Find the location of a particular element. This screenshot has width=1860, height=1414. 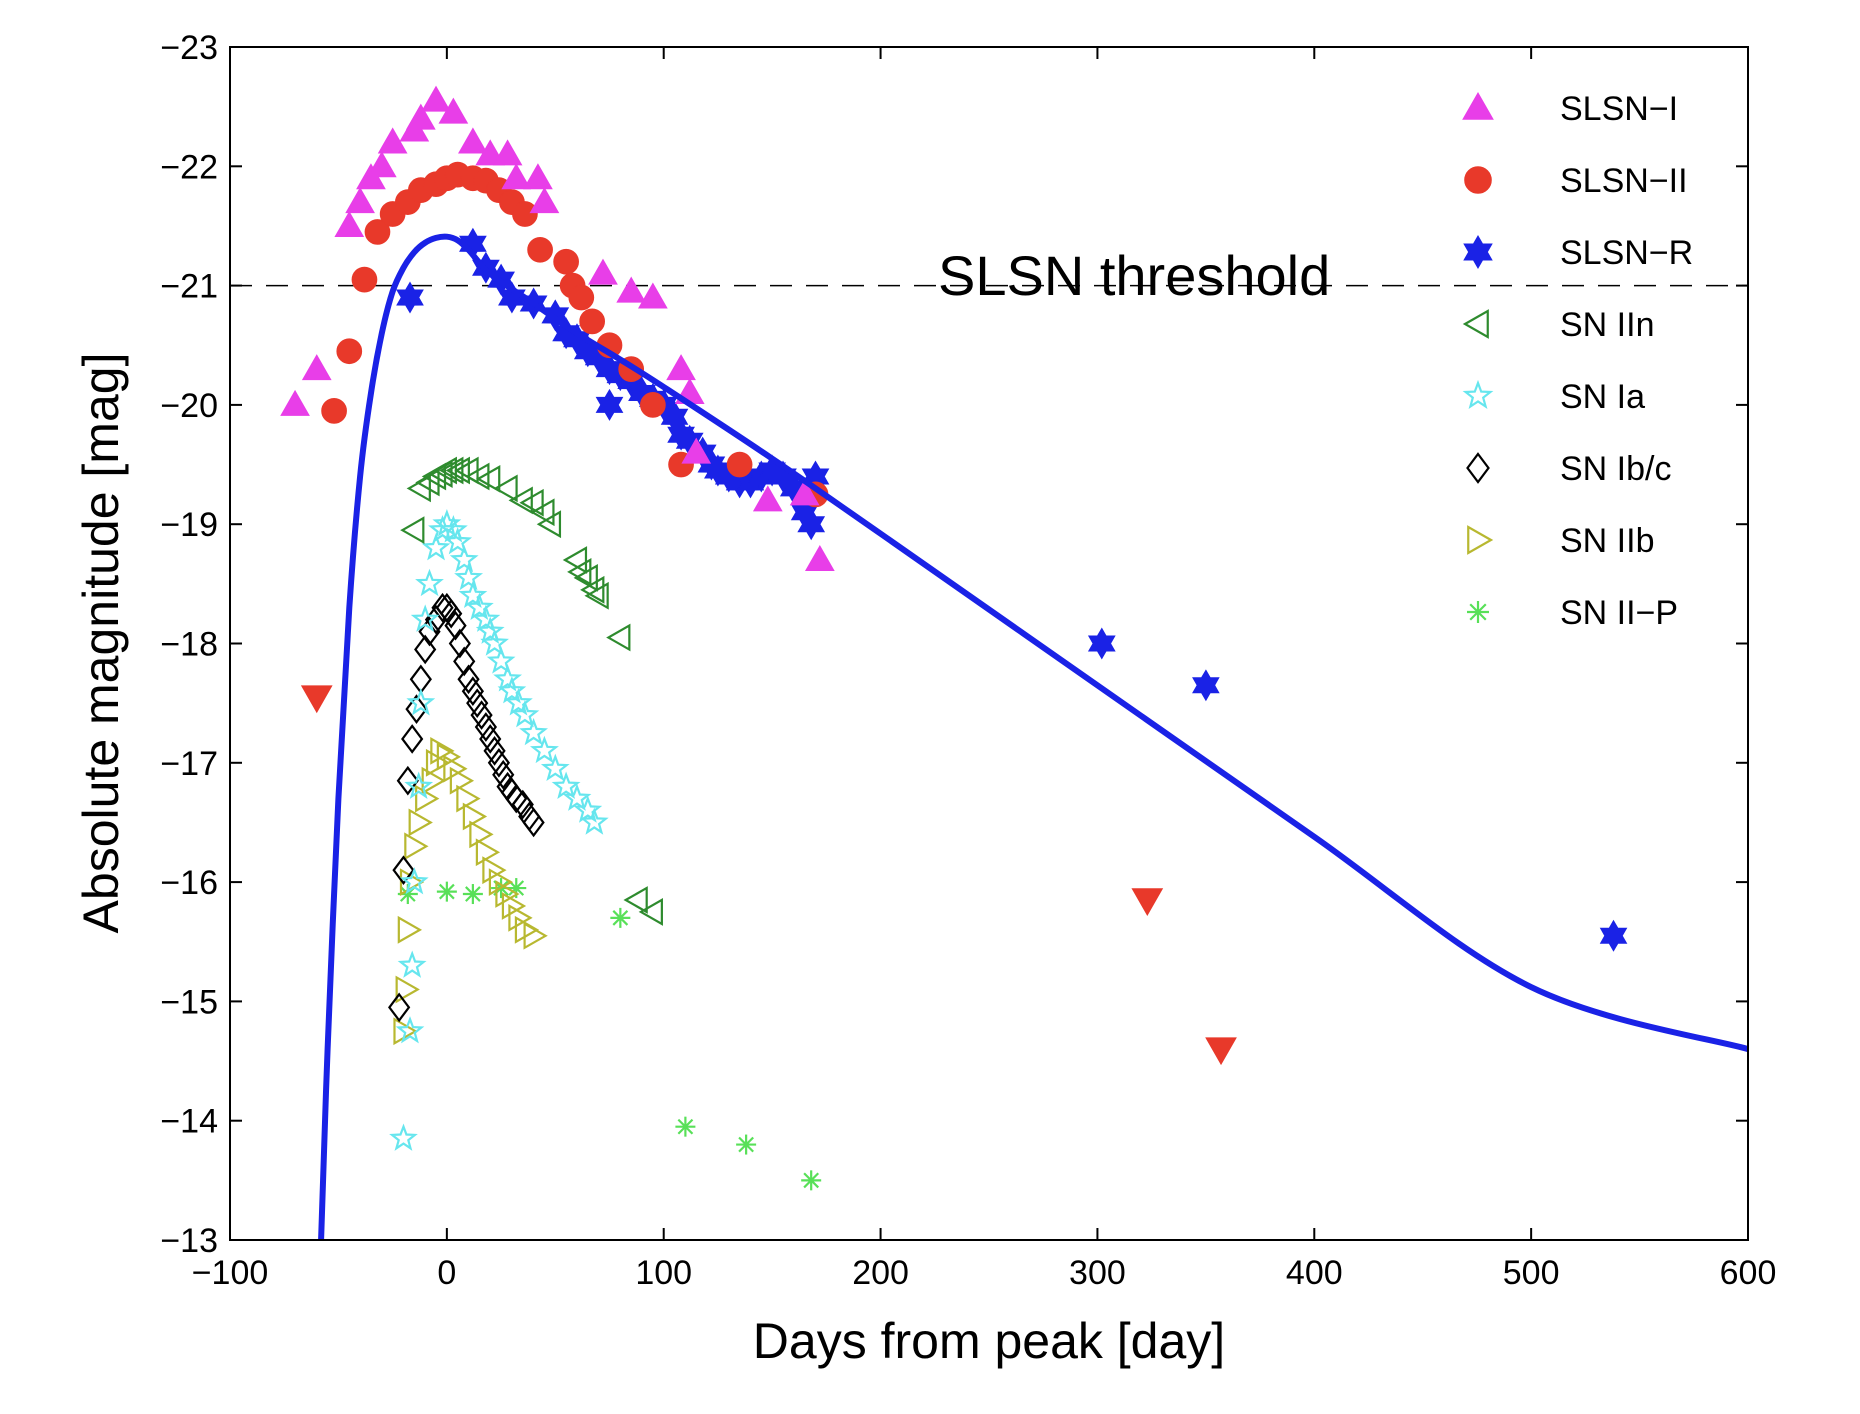

series-SN II−P is located at coordinates (609, 1034).